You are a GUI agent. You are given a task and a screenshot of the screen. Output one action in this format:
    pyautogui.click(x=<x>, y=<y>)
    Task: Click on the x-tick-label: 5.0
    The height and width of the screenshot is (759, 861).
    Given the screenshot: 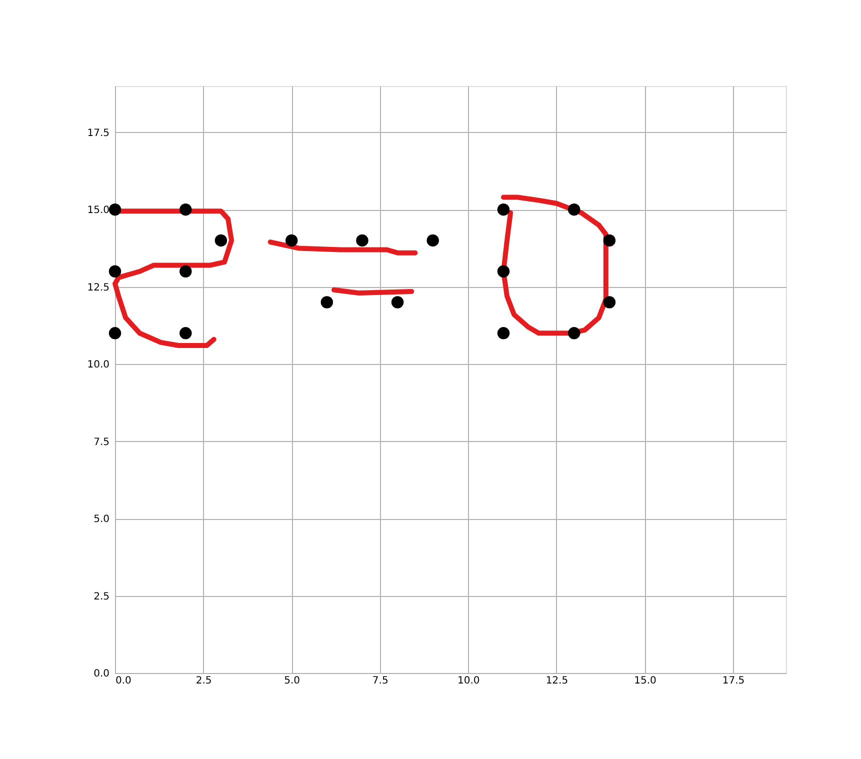 What is the action you would take?
    pyautogui.click(x=292, y=681)
    